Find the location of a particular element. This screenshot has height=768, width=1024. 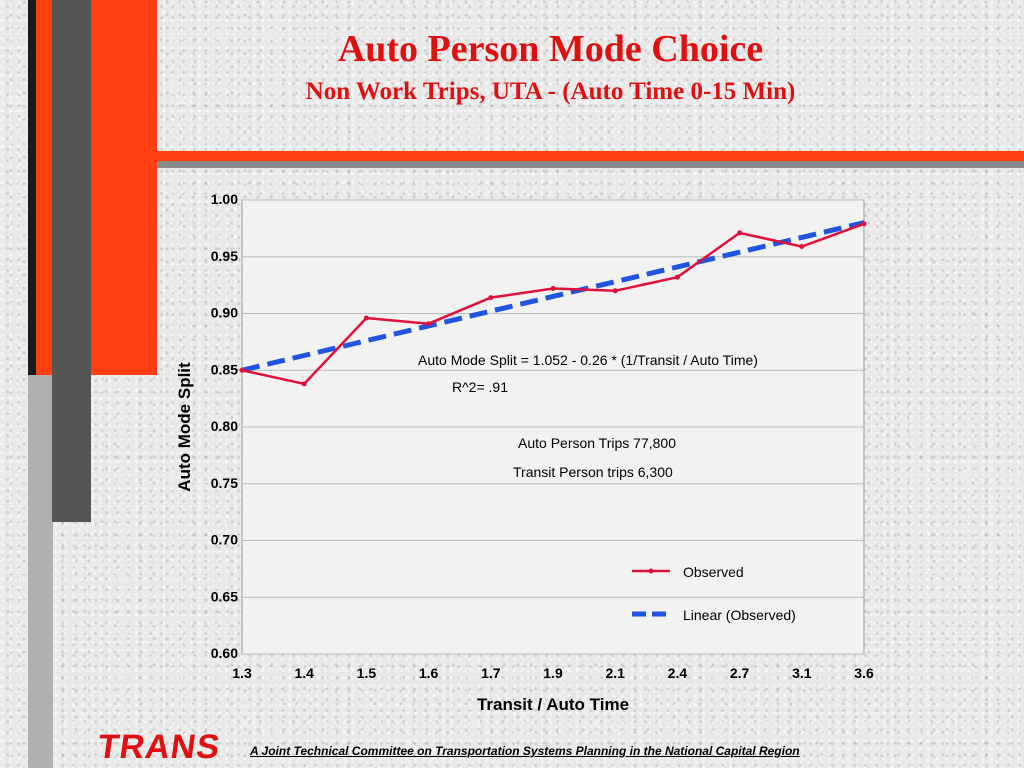

y-tick-label: 1.00 is located at coordinates (224, 199).